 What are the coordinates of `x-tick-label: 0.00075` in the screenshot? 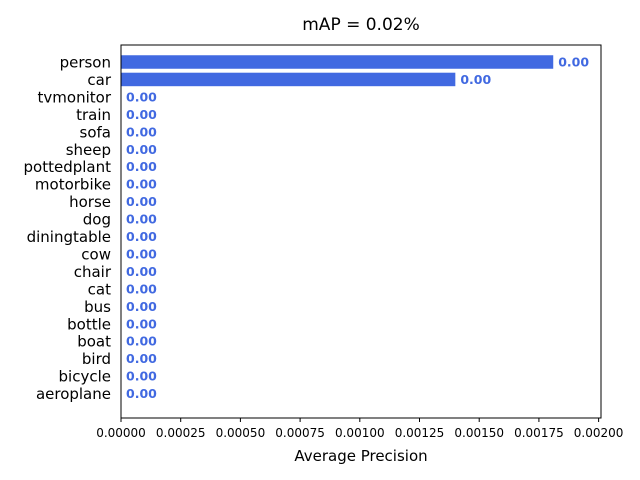 It's located at (300, 433).